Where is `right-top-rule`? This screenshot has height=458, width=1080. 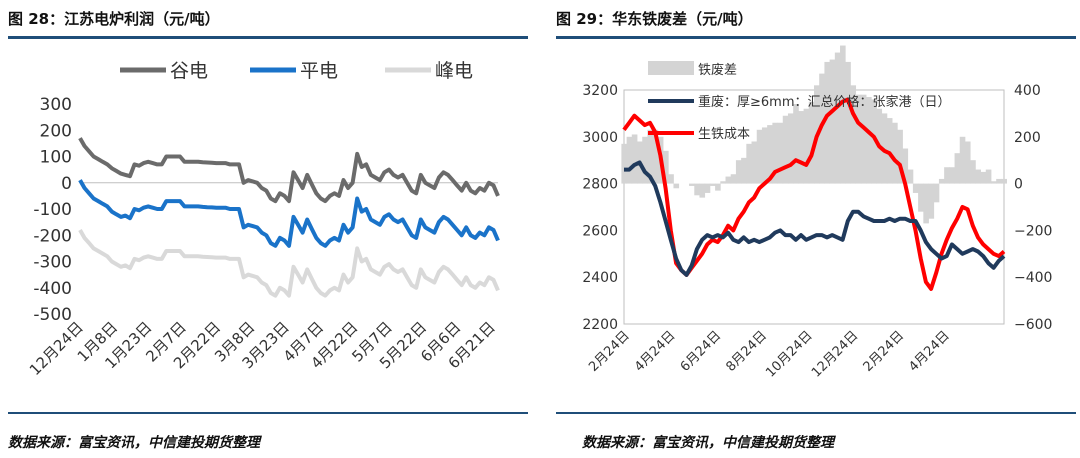
right-top-rule is located at coordinates (816, 37).